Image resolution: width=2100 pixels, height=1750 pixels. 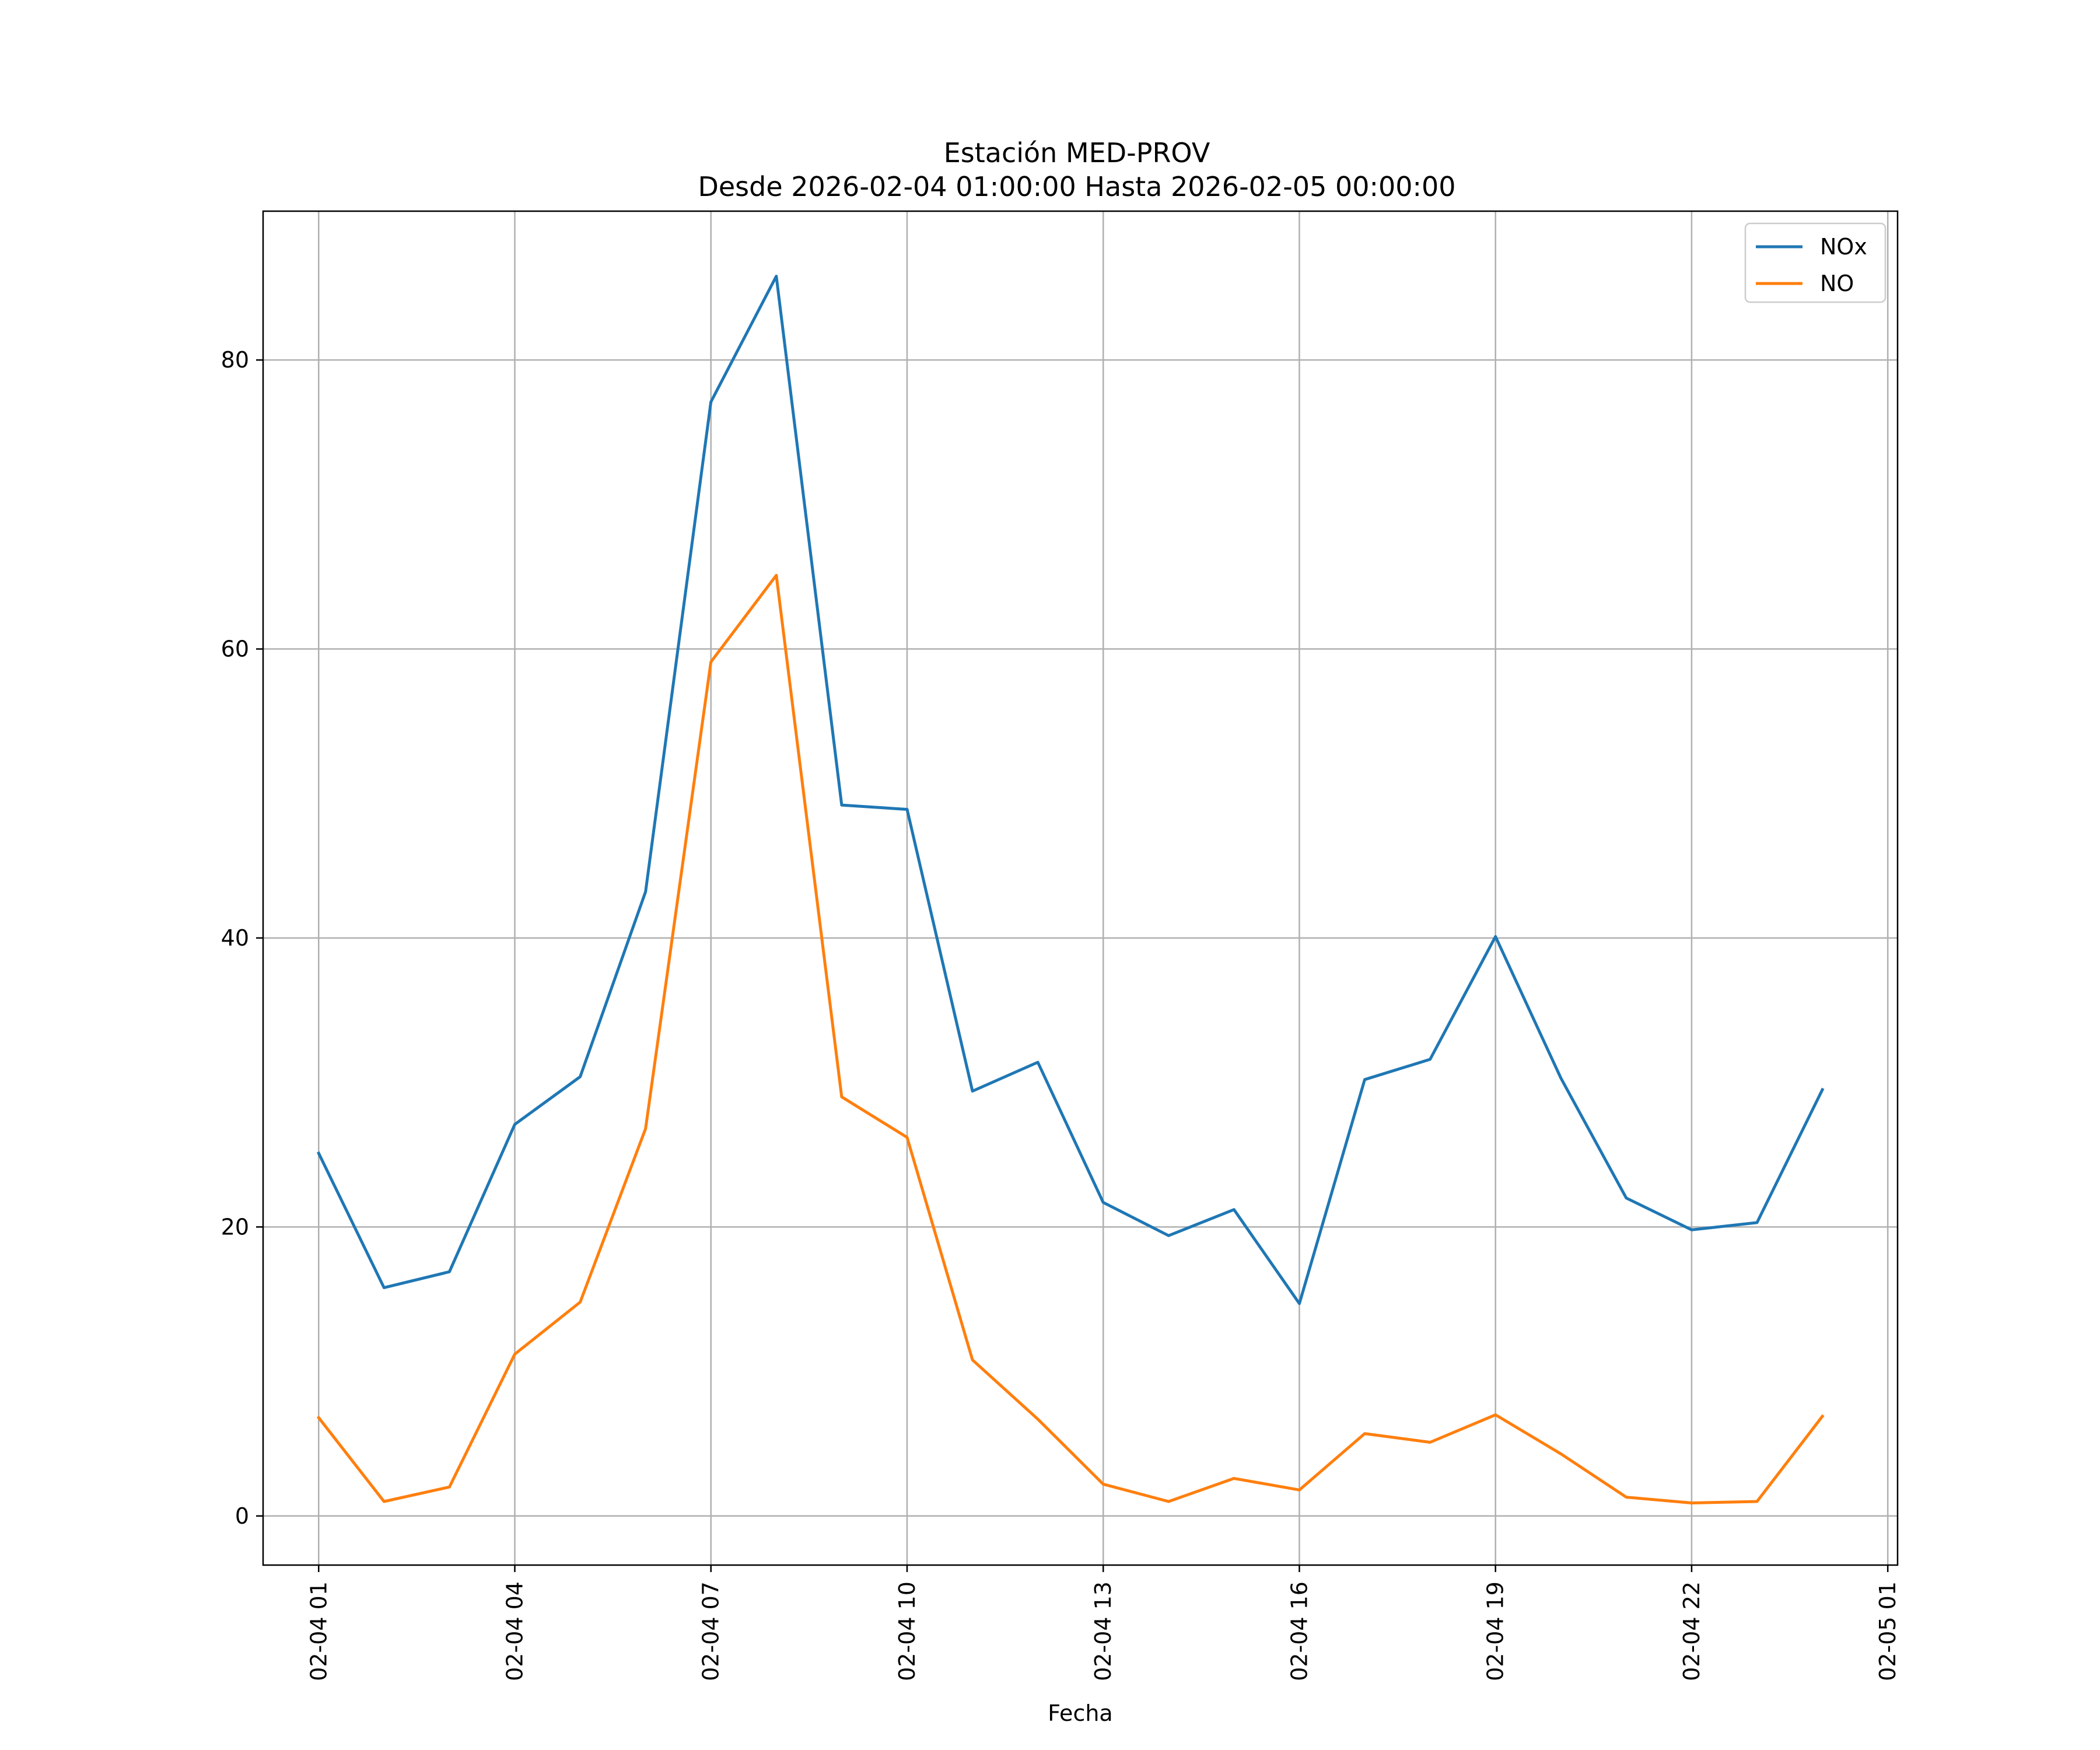 What do you see at coordinates (1080, 1713) in the screenshot?
I see `x-axis-label: Fecha` at bounding box center [1080, 1713].